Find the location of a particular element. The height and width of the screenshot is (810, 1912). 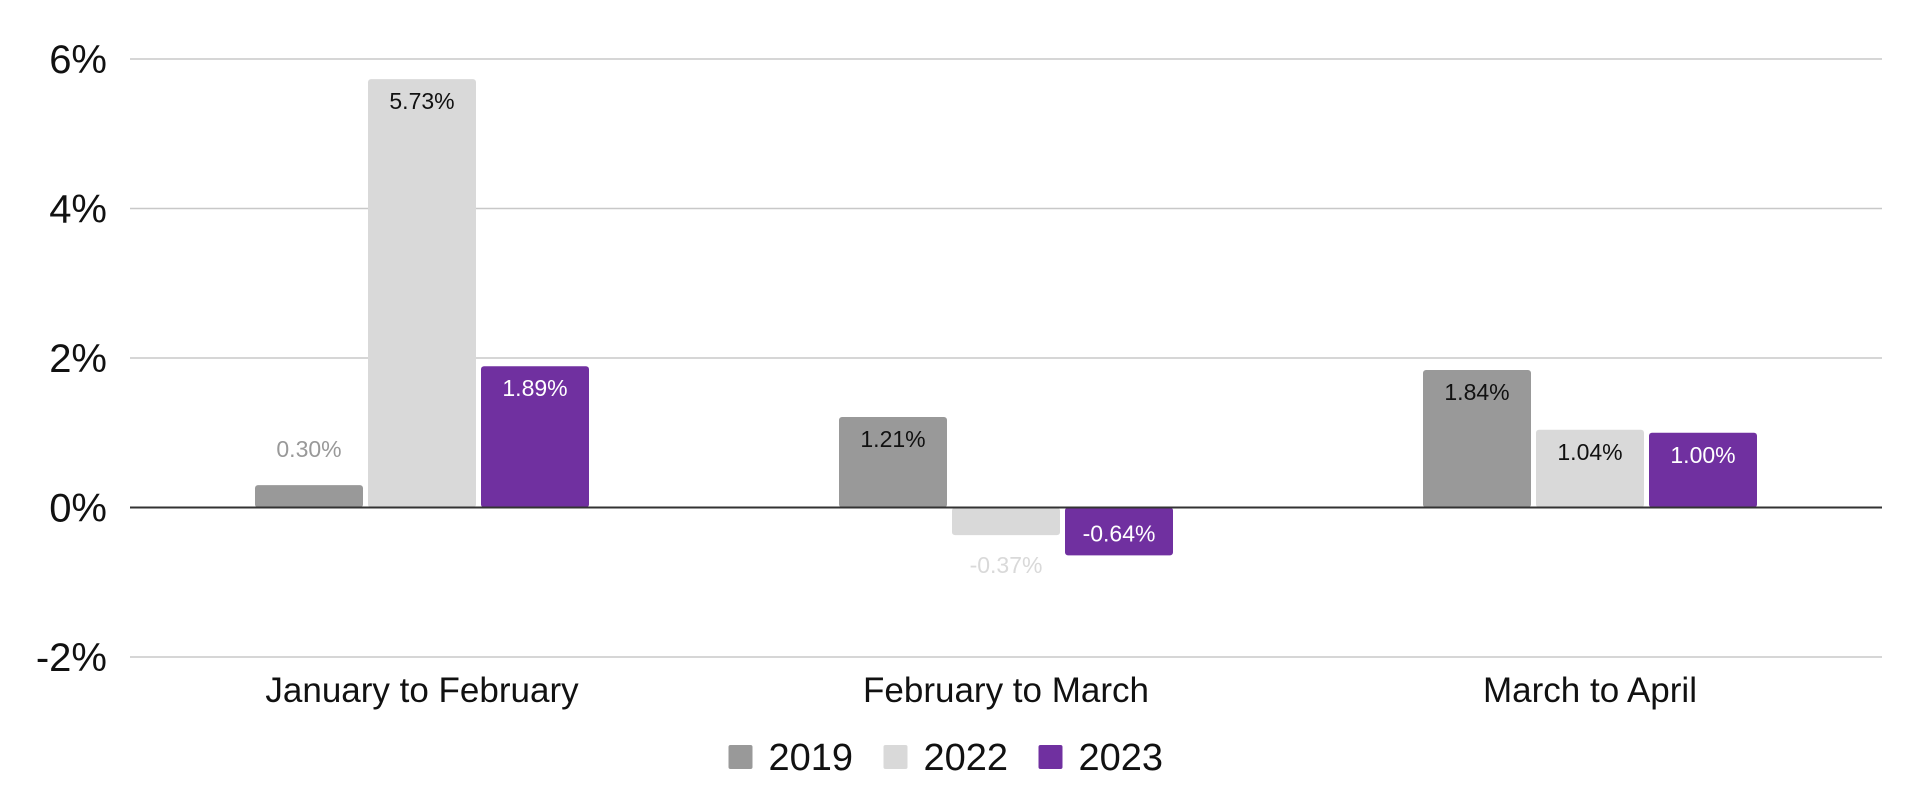

y-axis: 6% 4% 2% 0% -2% is located at coordinates (71, 359).